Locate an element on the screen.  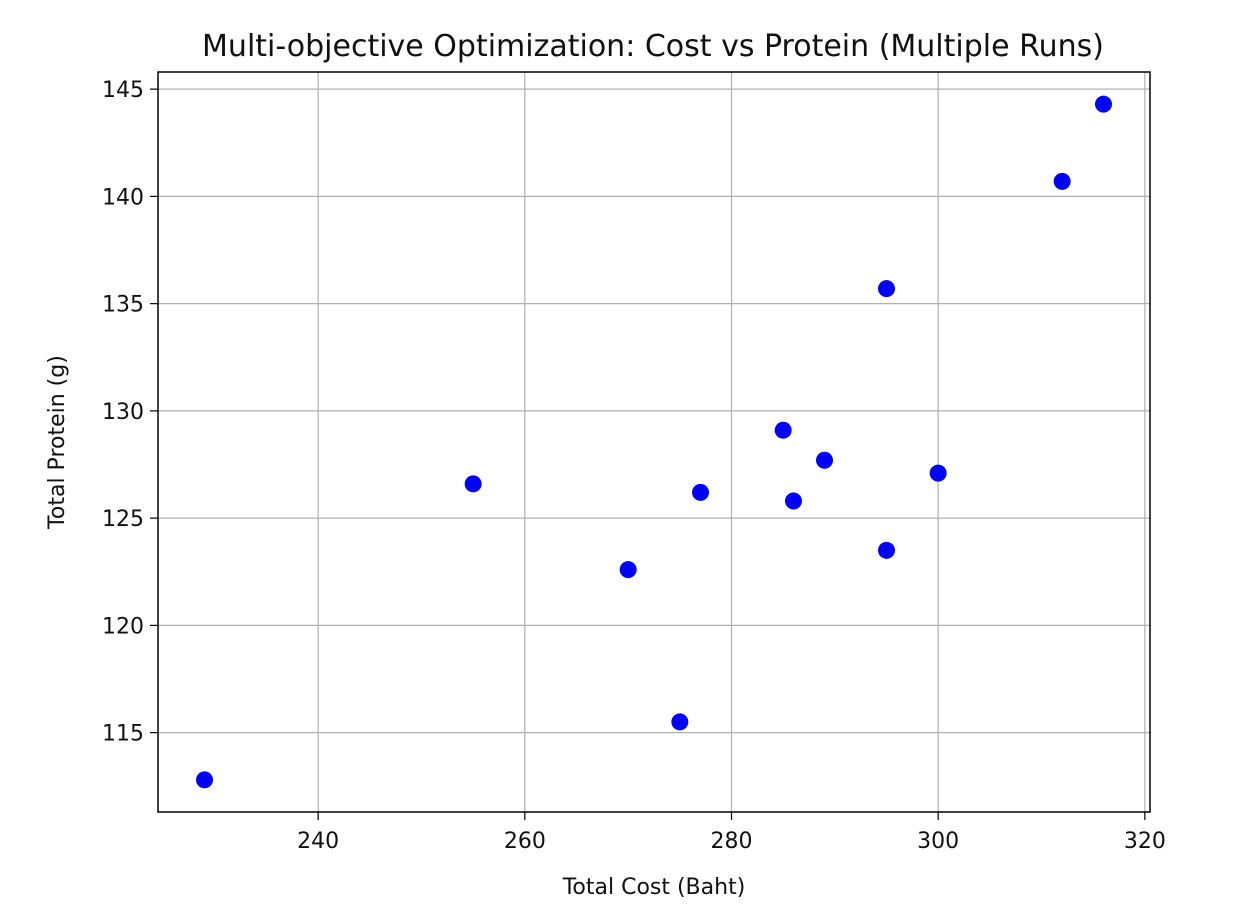
x-tick-label: 320 is located at coordinates (1145, 841).